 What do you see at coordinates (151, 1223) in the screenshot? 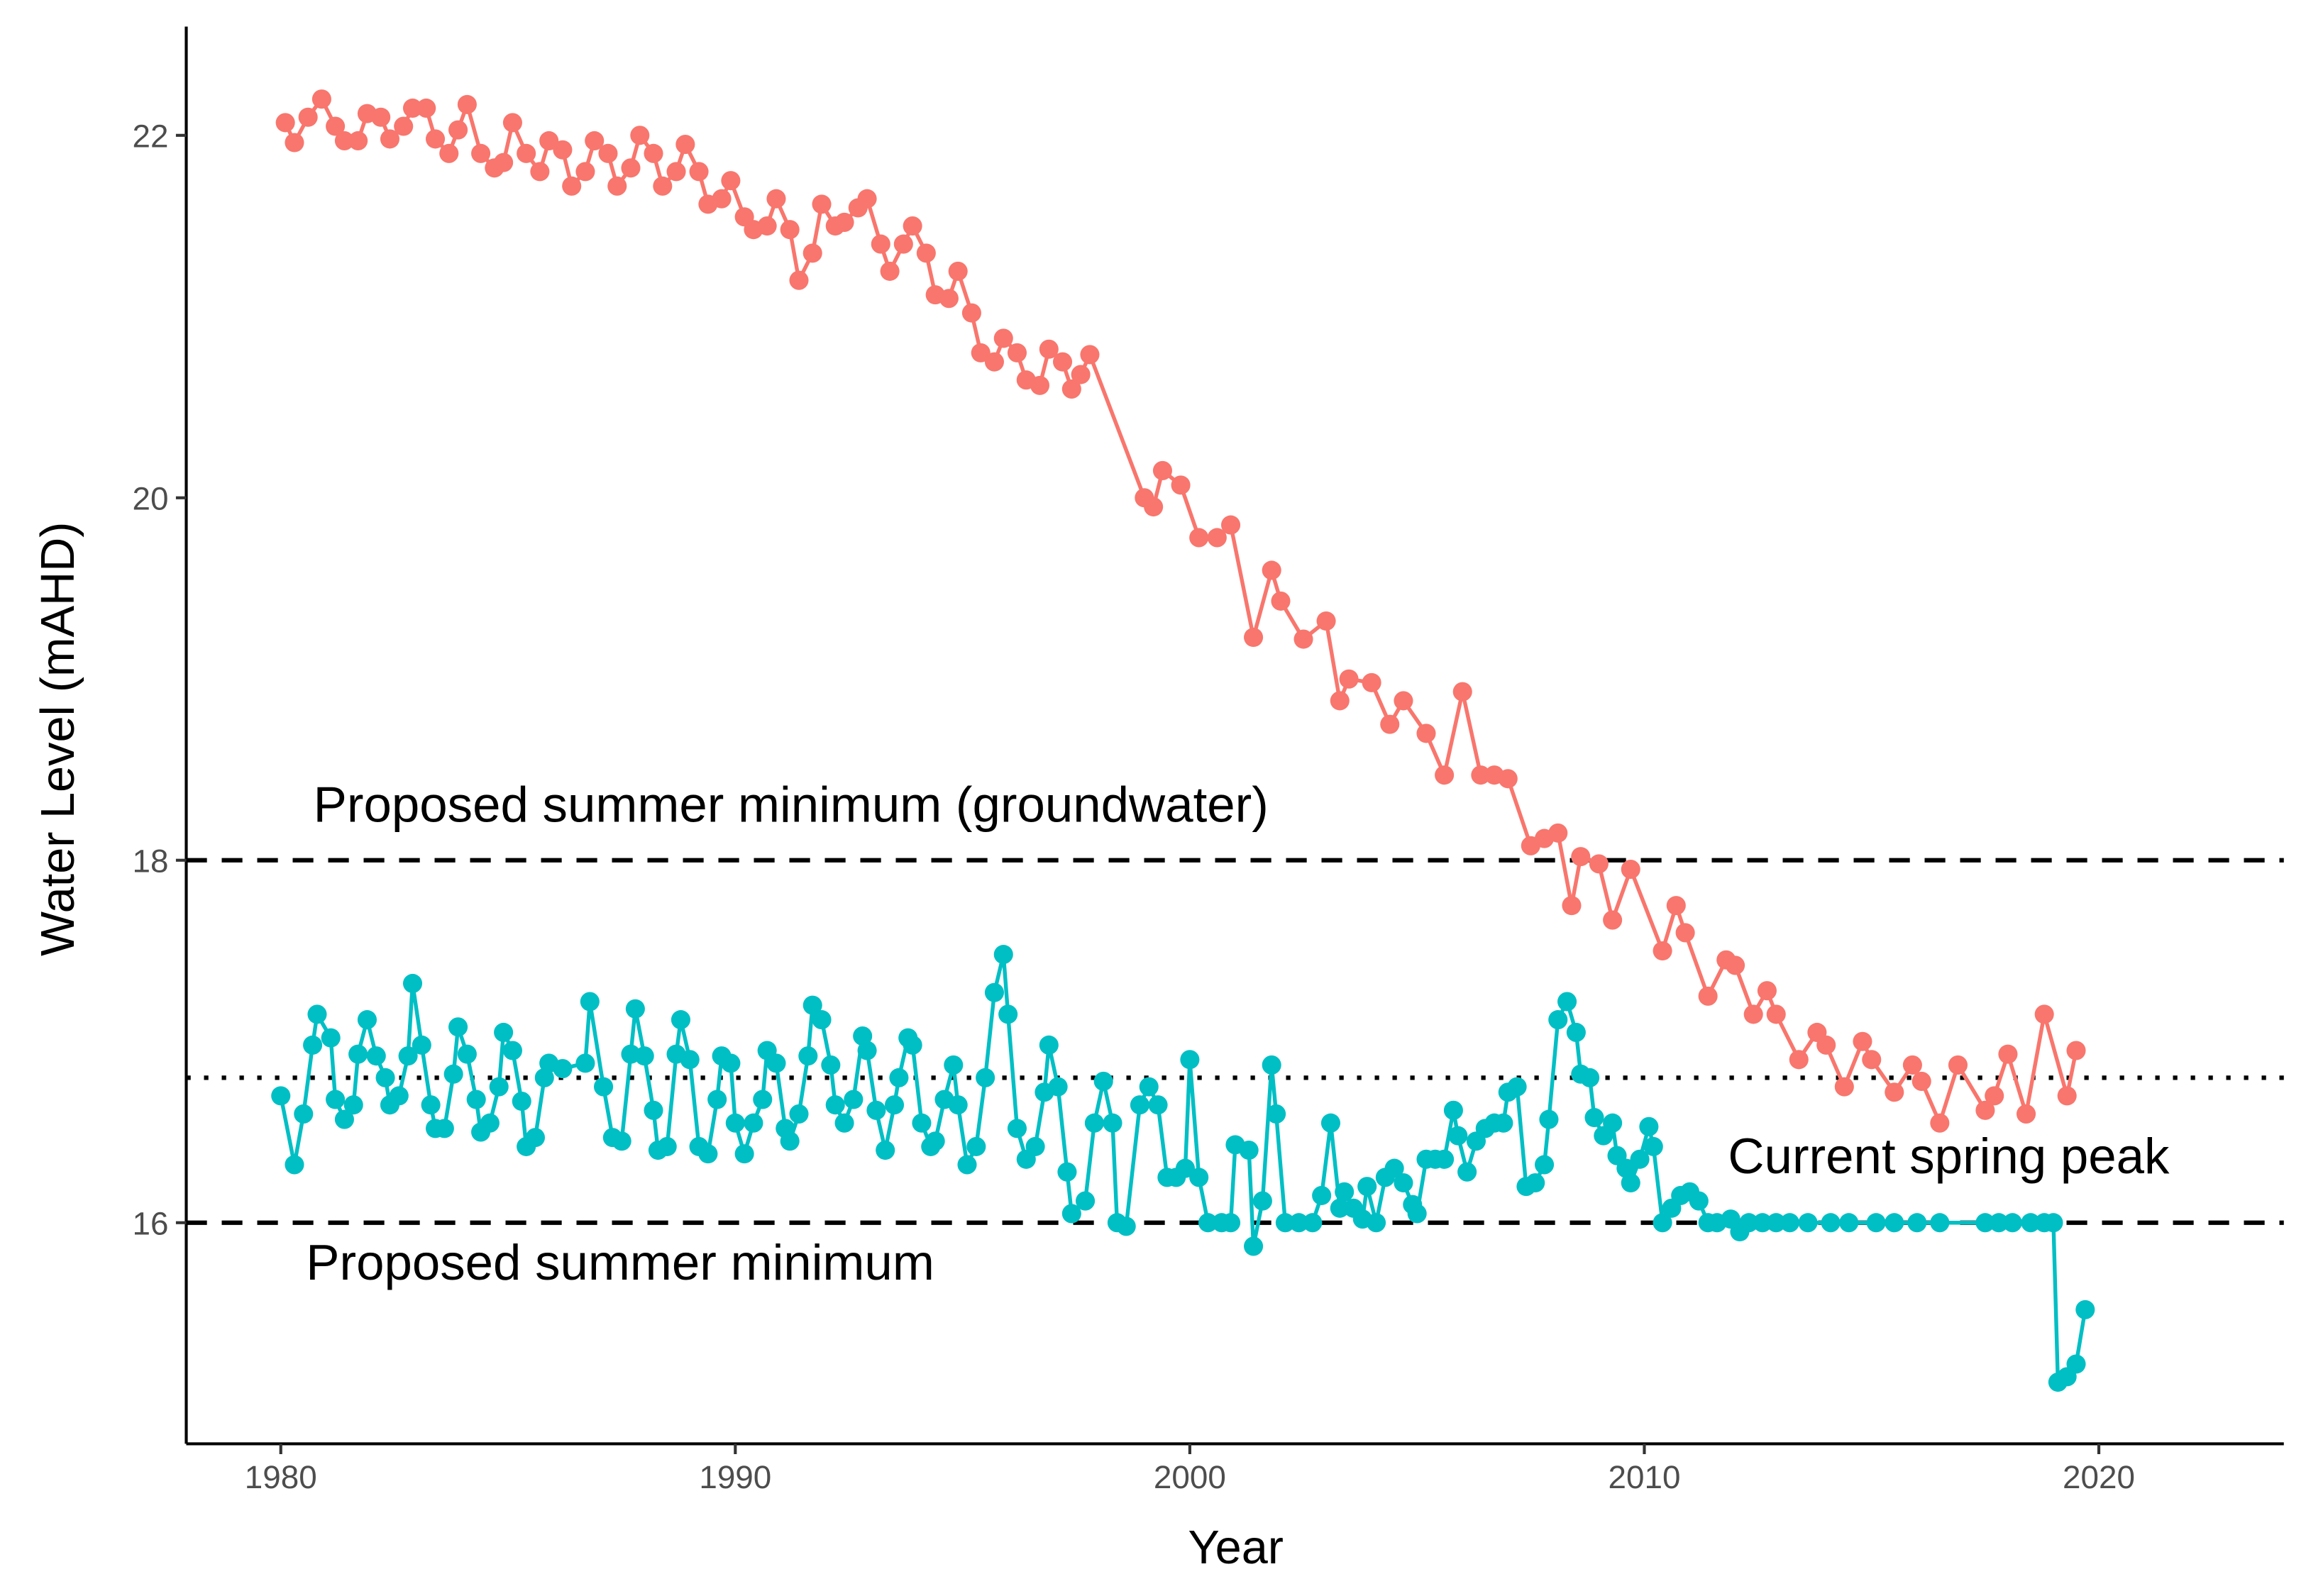
I see `y-tick-label: 16` at bounding box center [151, 1223].